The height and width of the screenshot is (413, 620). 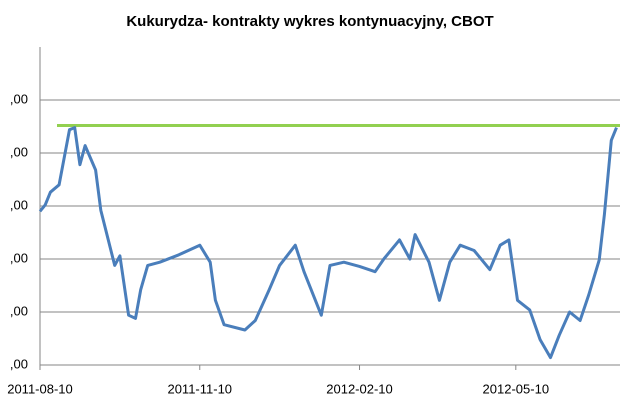 I want to click on x-tick-label: 2012-05-10, so click(x=516, y=388).